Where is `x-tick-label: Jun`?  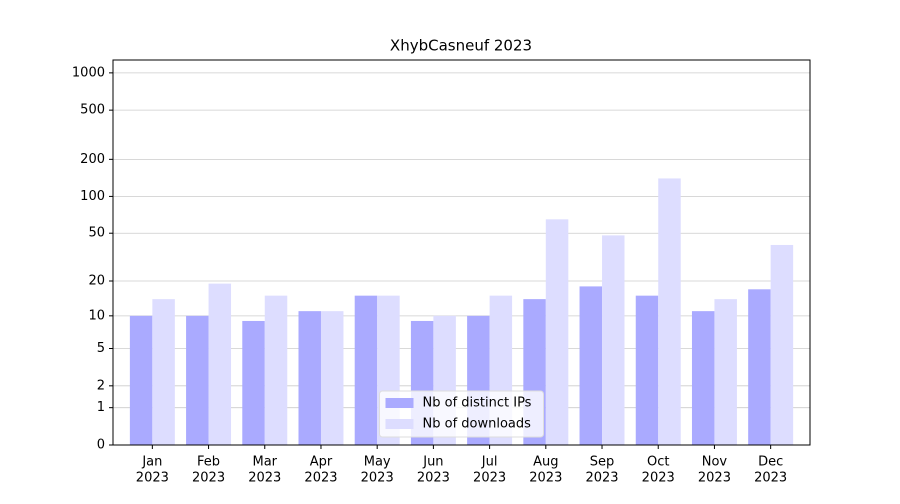 x-tick-label: Jun is located at coordinates (432, 462).